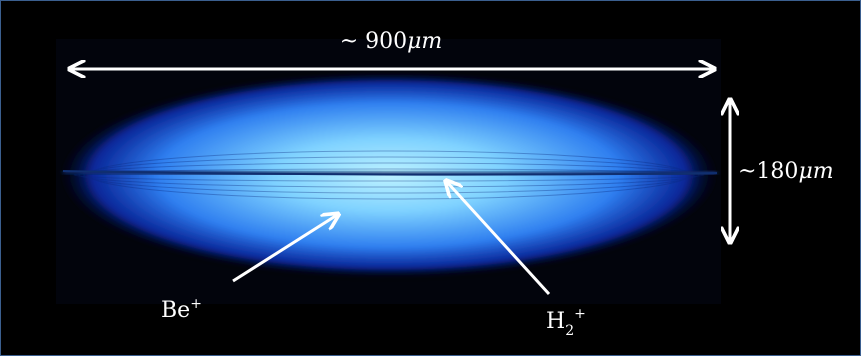  I want to click on height-label: ~180μm, so click(786, 171).